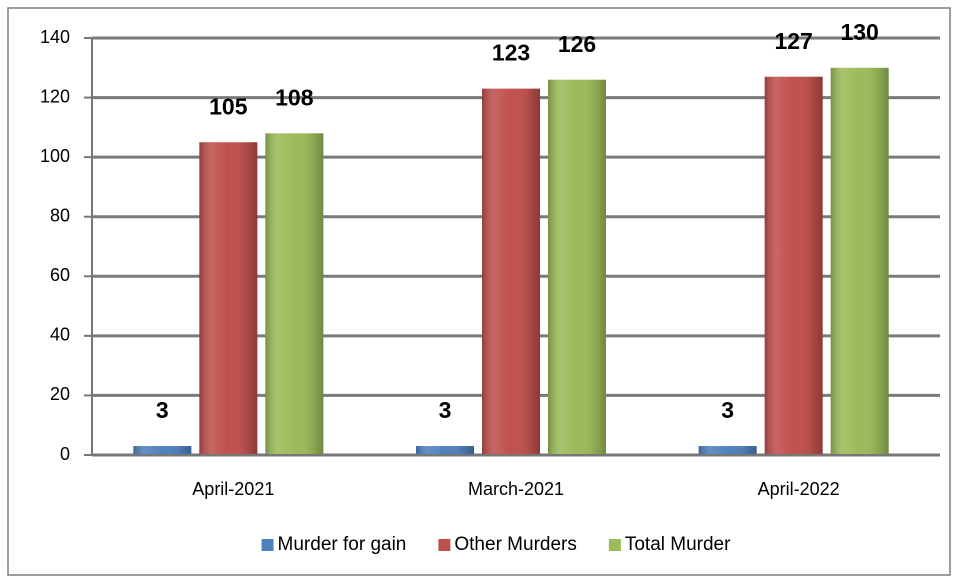 The width and height of the screenshot is (959, 583). I want to click on y-tick-label: 140, so click(55, 37).